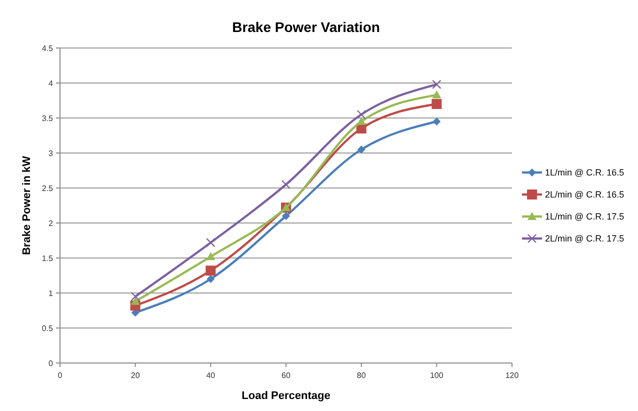  Describe the element at coordinates (48, 328) in the screenshot. I see `y-tick-label: 0.5` at that location.